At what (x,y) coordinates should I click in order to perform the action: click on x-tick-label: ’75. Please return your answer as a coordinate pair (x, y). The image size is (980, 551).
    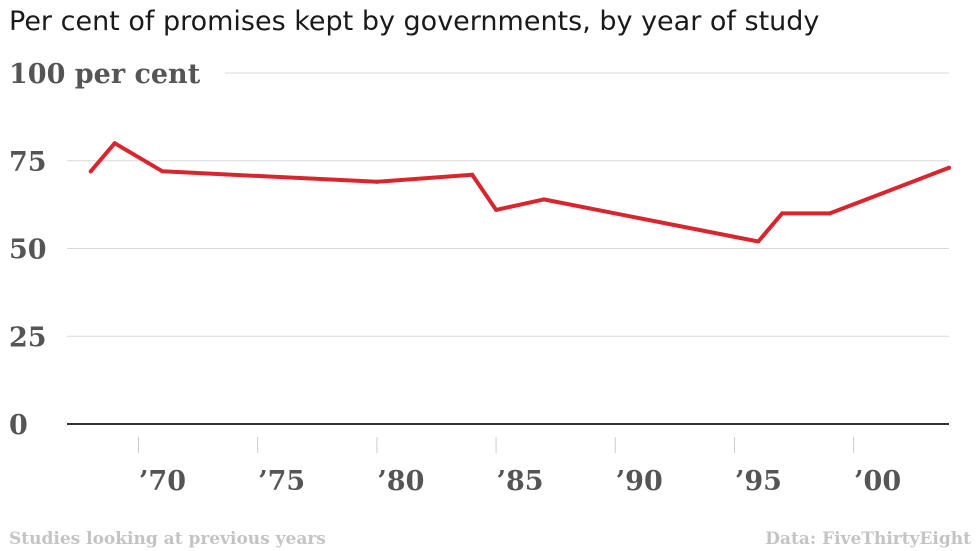
    Looking at the image, I should click on (281, 481).